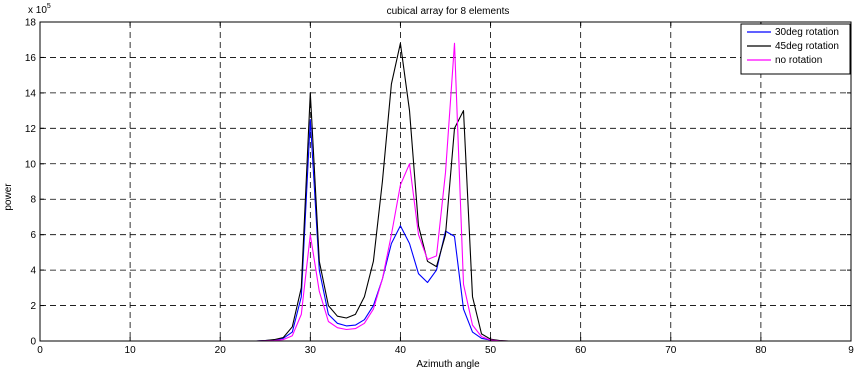 The image size is (863, 379). I want to click on legend-label: 45deg rotation, so click(807, 46).